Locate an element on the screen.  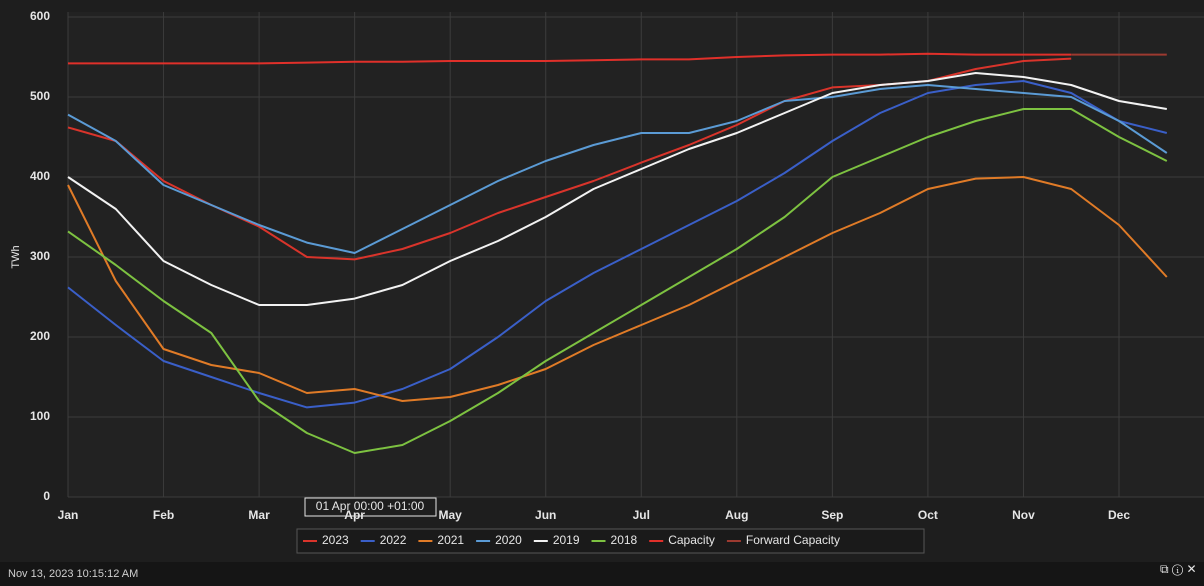
footer-timestamp: Nov 13, 2023 10:15:12 AM is located at coordinates (73, 574).